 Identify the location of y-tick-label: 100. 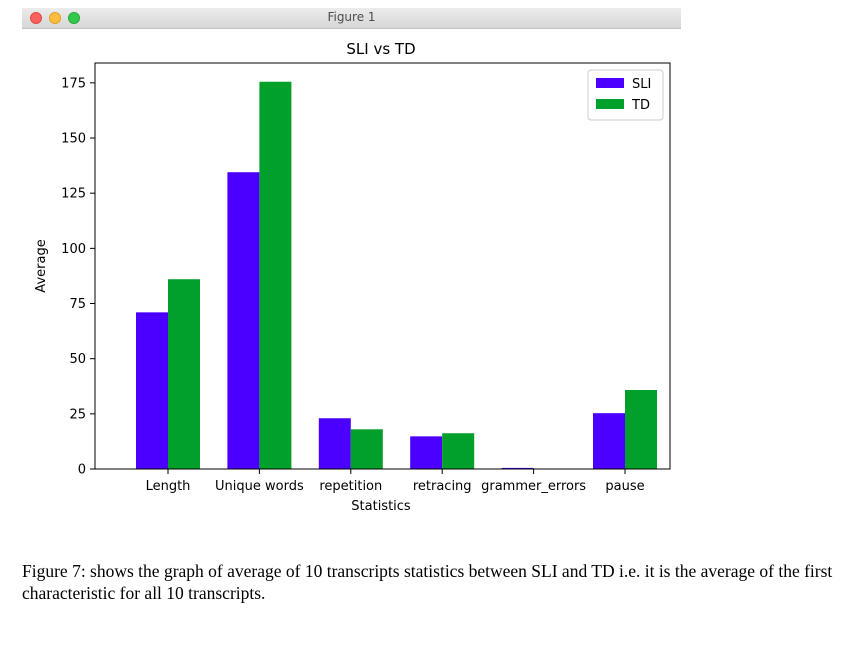
(73, 249).